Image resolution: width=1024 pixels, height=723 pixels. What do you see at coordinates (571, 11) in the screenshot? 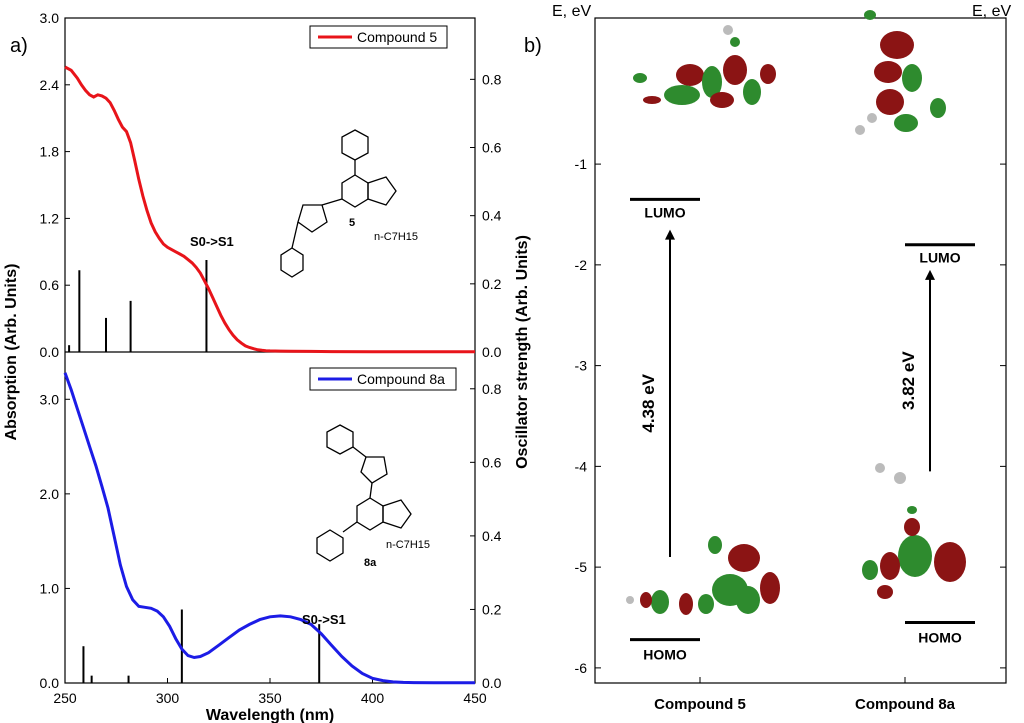
I see `energy-axis-label-left: E, eV` at bounding box center [571, 11].